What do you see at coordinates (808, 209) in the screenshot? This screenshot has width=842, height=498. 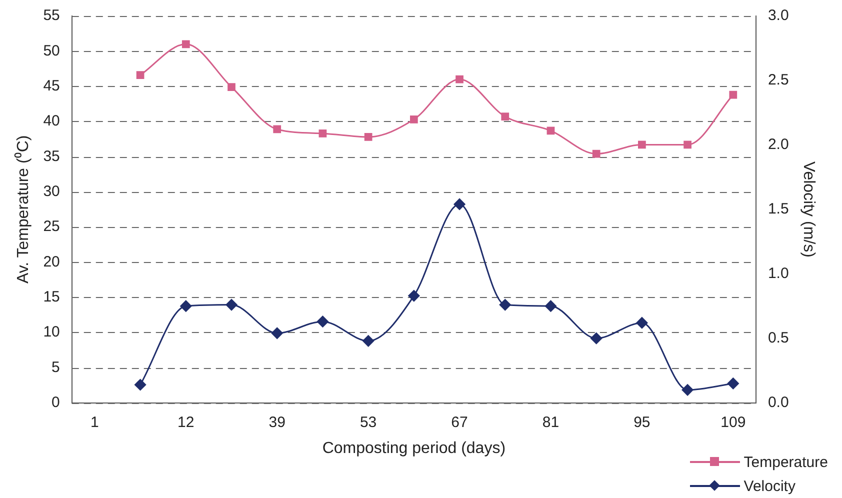 I see `y2-axis-title: Velocity (m/s)` at bounding box center [808, 209].